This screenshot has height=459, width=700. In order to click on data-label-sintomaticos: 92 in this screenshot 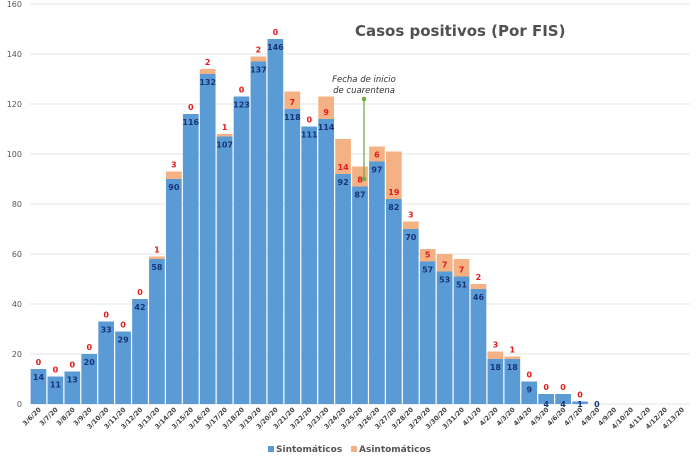, I will do `click(343, 182)`.